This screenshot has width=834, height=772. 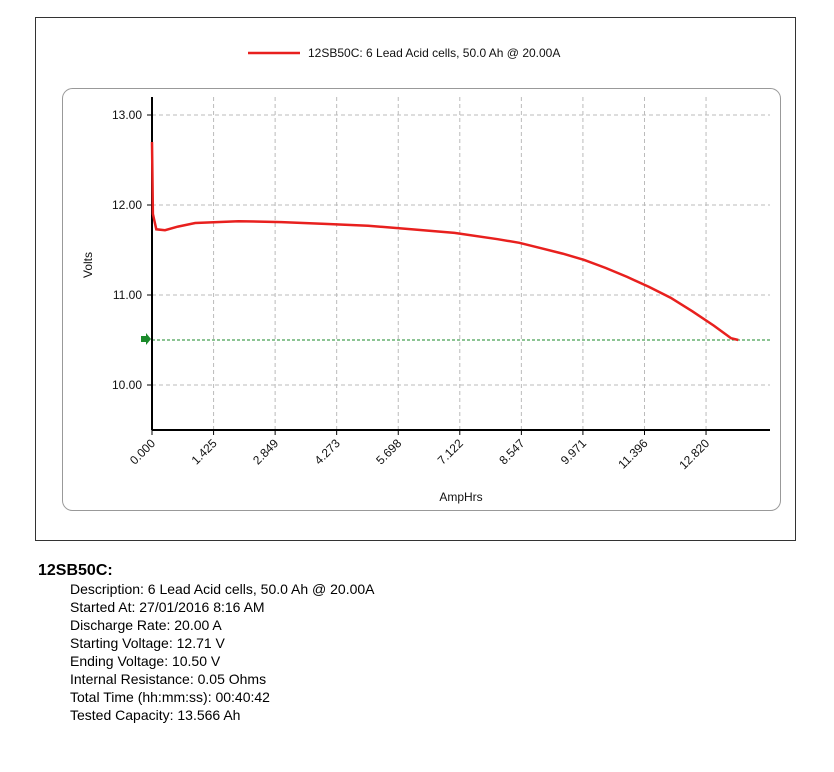 I want to click on report-title: 12SB50C:, so click(x=75, y=570).